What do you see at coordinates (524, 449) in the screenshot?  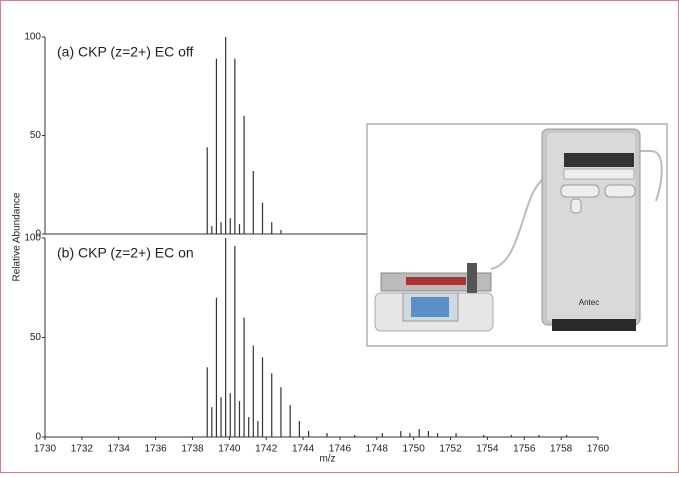 I see `x-tick-label: 1756` at bounding box center [524, 449].